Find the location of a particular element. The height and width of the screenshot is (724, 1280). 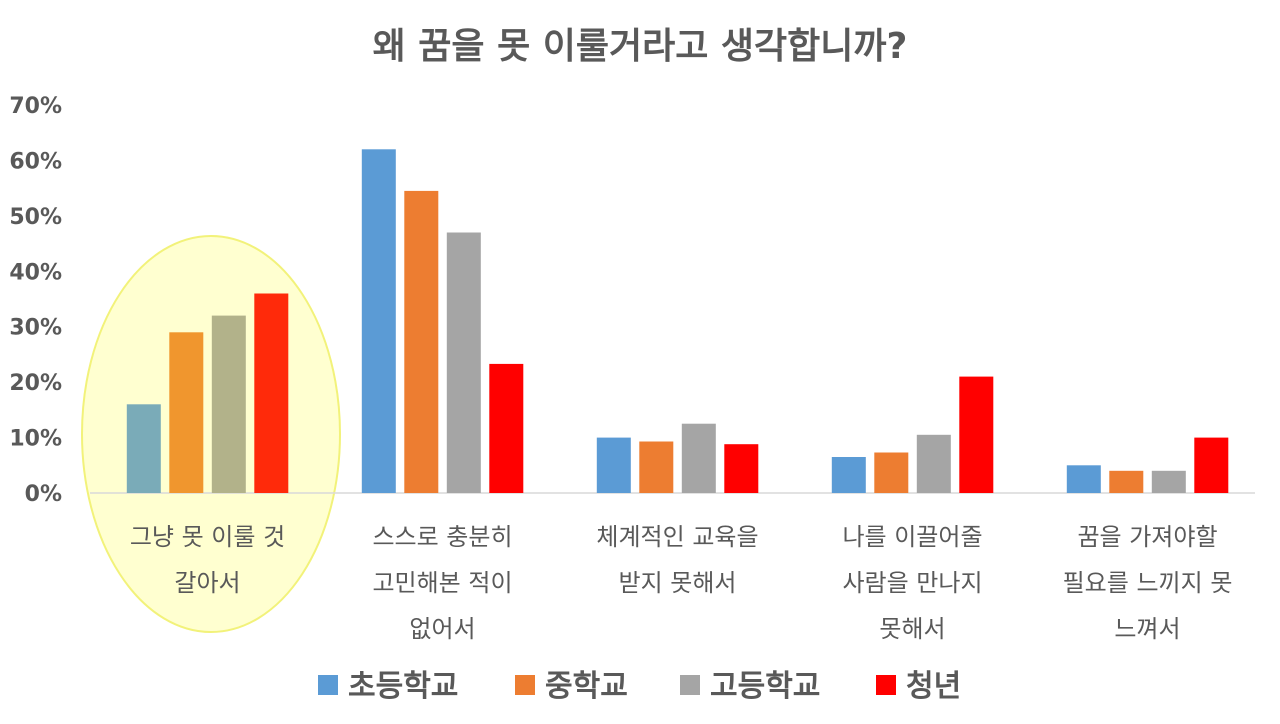

y-tick-label: 60% is located at coordinates (35, 161).